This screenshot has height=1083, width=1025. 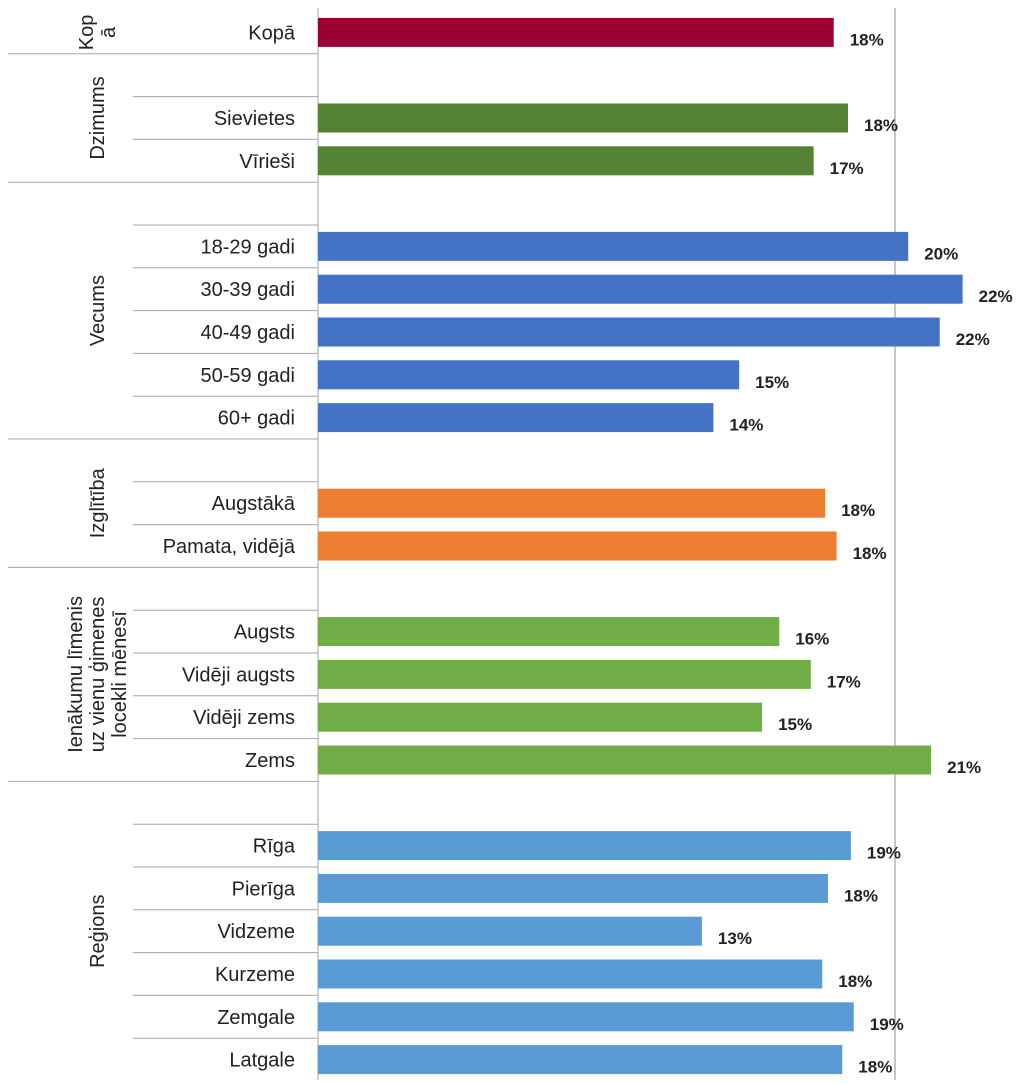 What do you see at coordinates (772, 382) in the screenshot?
I see `value-label-50-59-gadi: 15%` at bounding box center [772, 382].